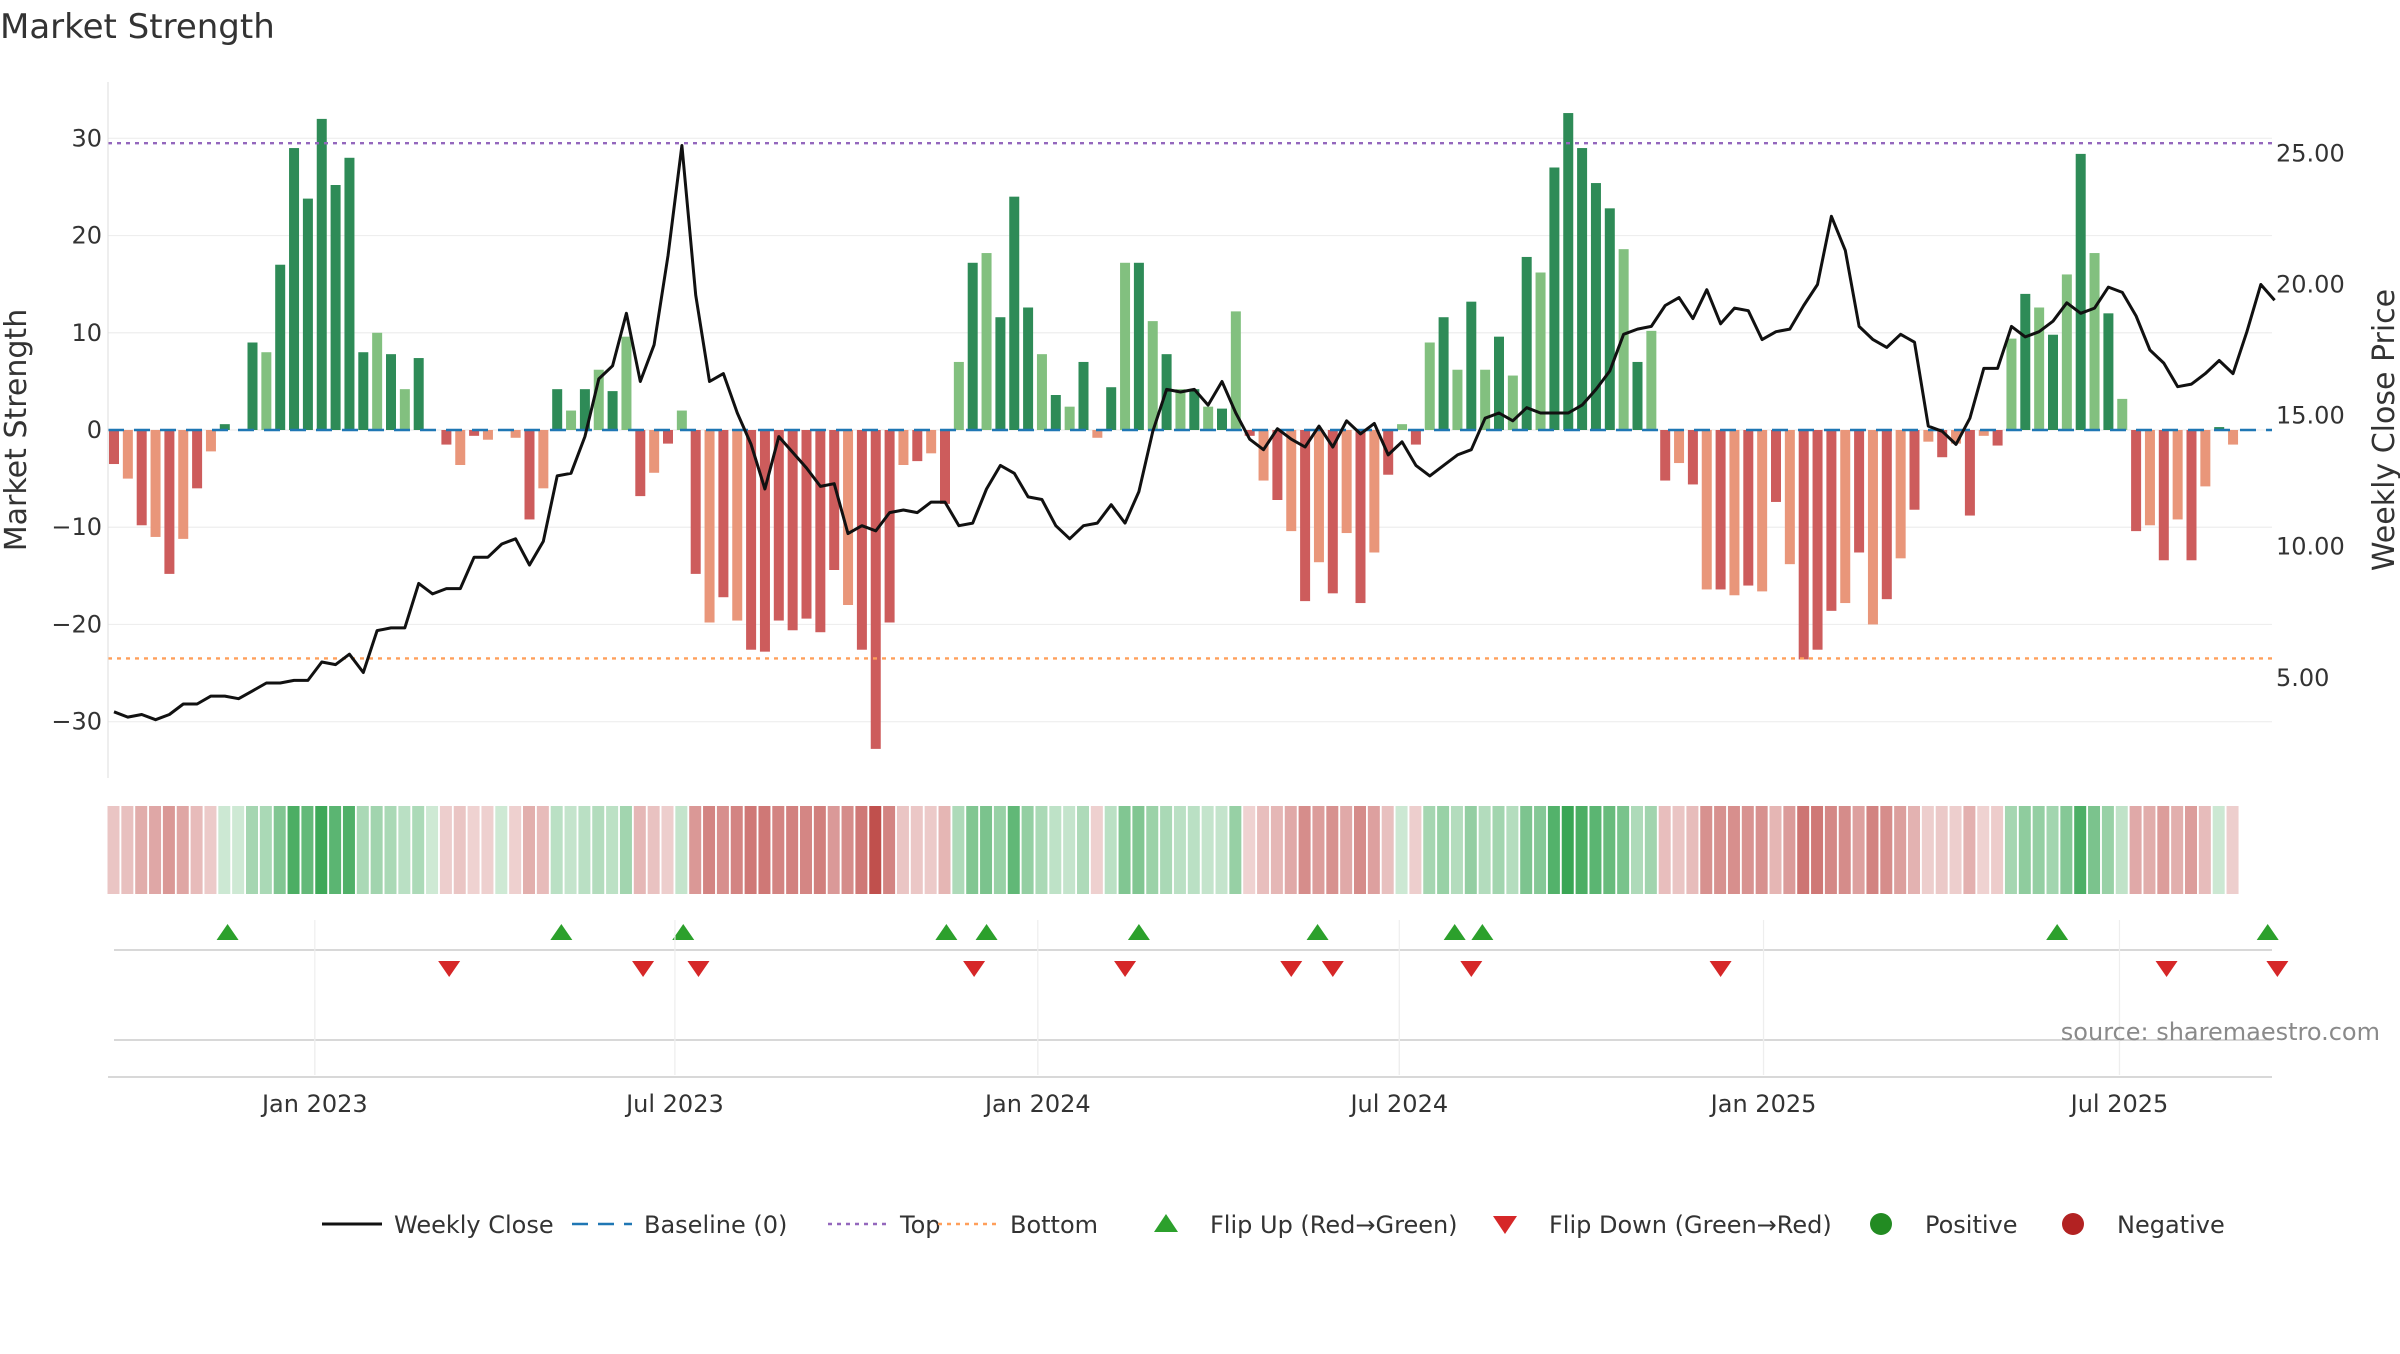 This screenshot has height=1354, width=2400. What do you see at coordinates (1306, 1225) in the screenshot?
I see `legend-item: Flip Up (Red→Green)` at bounding box center [1306, 1225].